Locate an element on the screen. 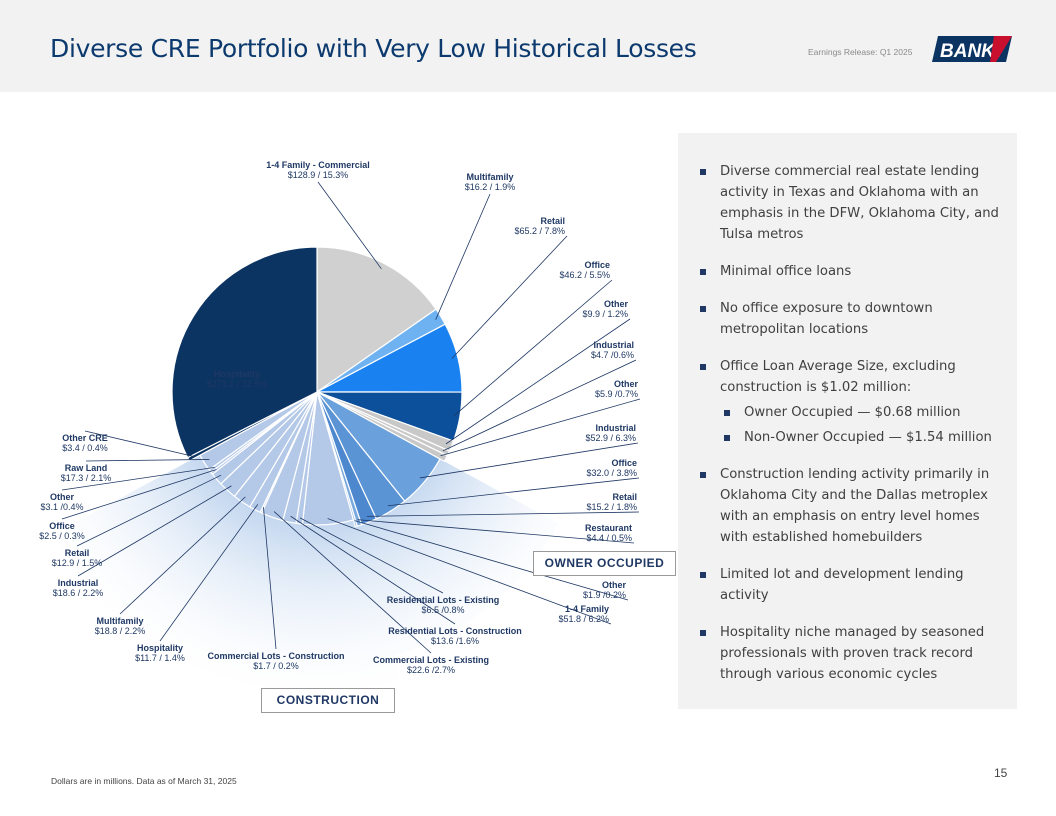  pie-label-value-12: $51.8 / 6.2% is located at coordinates (583, 619).